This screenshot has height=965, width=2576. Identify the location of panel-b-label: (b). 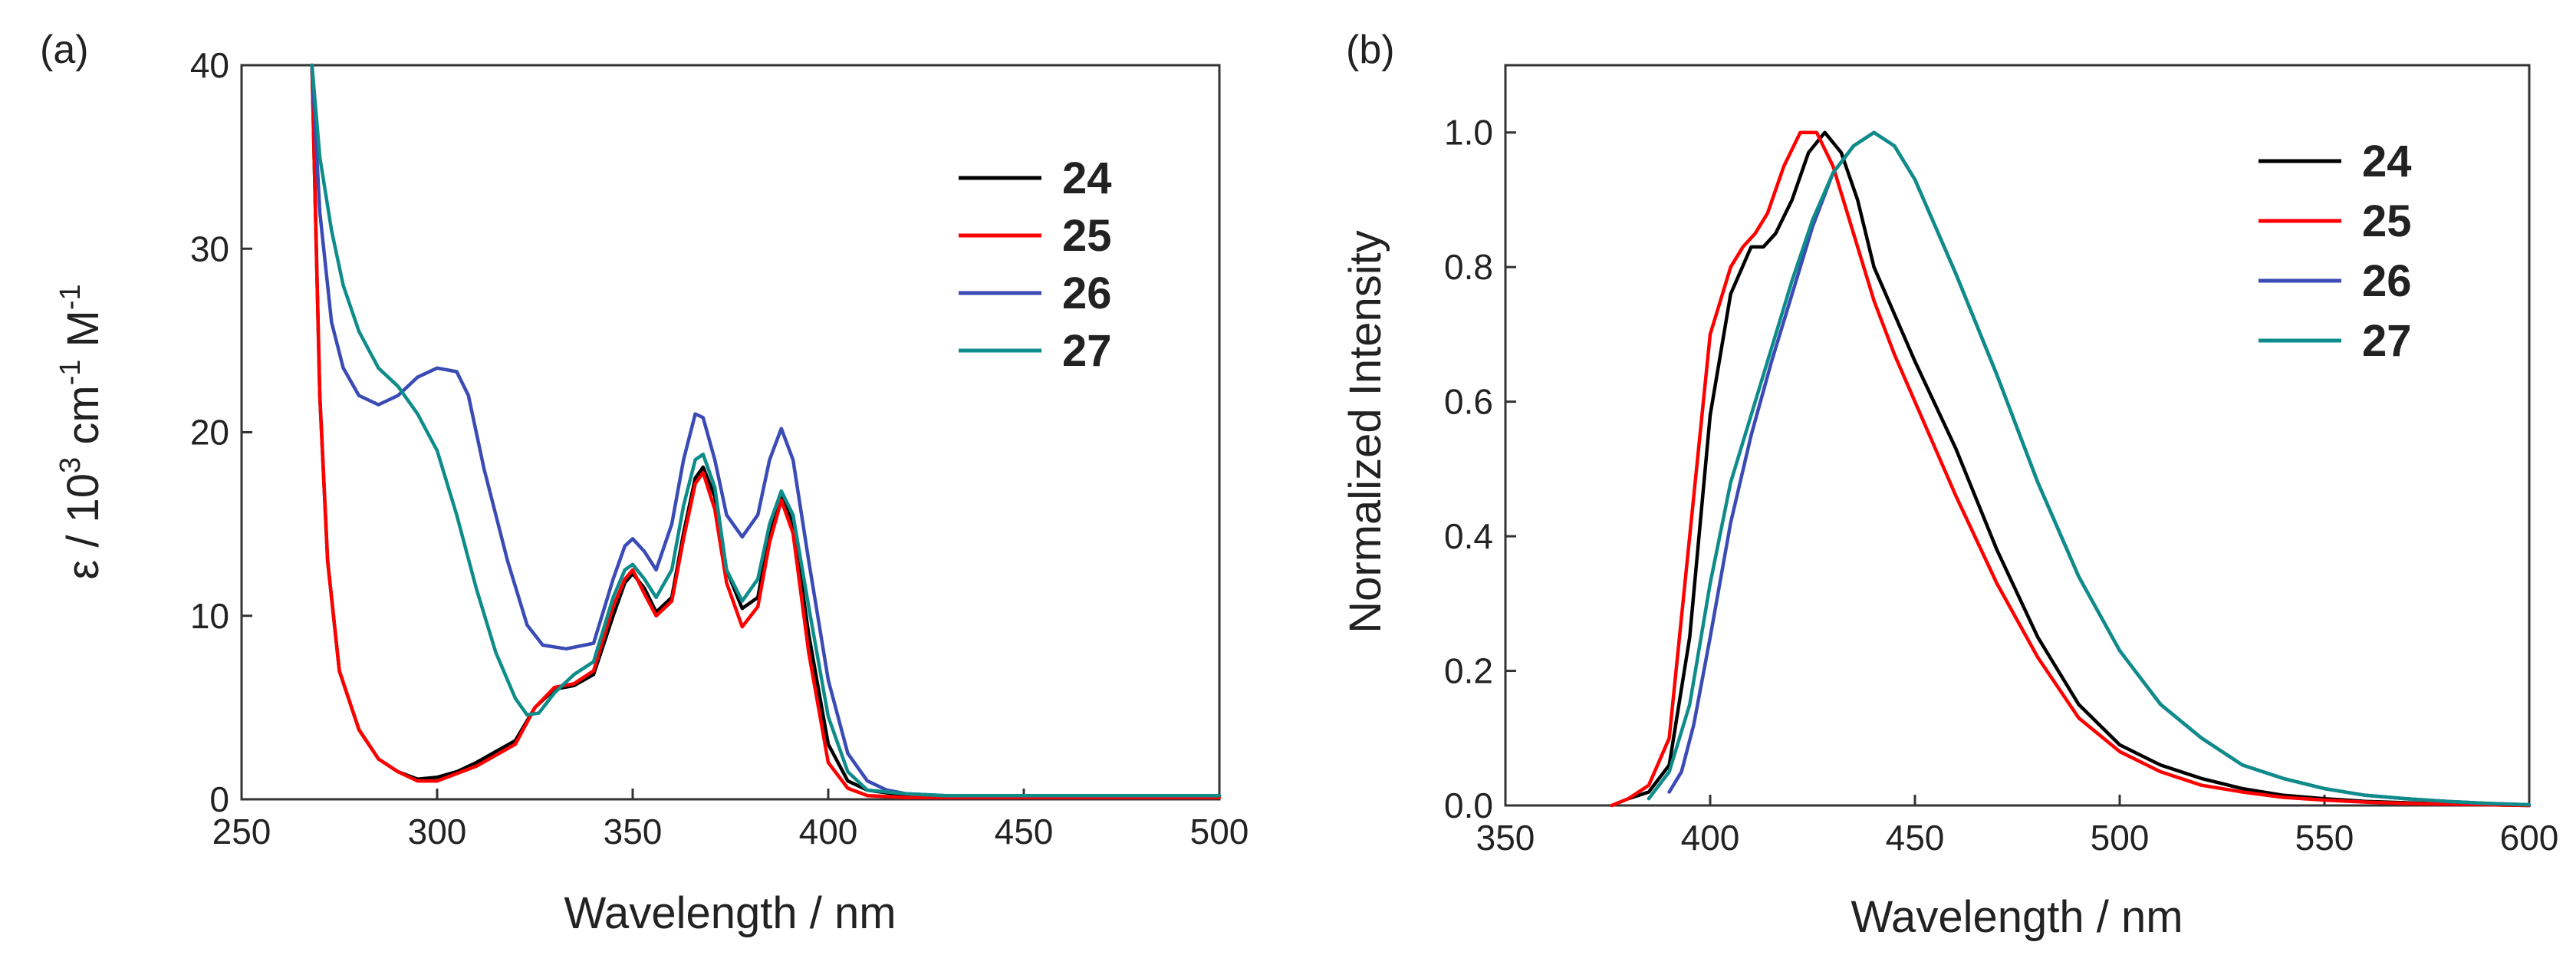
(1370, 50).